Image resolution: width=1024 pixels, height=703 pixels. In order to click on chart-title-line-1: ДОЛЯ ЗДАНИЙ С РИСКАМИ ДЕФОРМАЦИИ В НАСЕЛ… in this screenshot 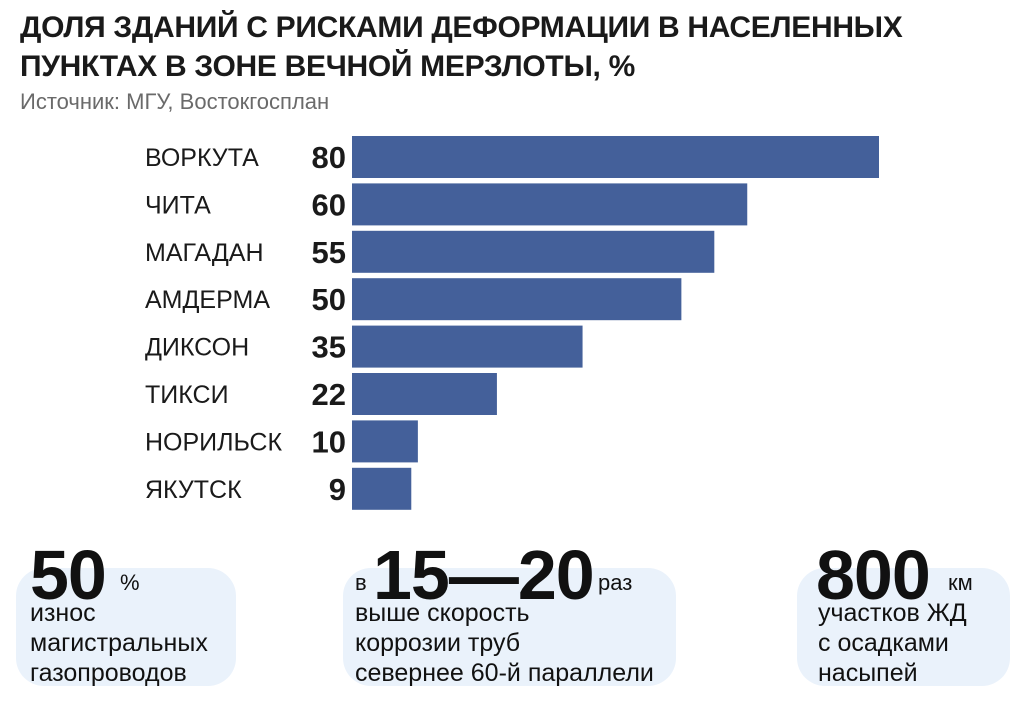, I will do `click(461, 27)`.